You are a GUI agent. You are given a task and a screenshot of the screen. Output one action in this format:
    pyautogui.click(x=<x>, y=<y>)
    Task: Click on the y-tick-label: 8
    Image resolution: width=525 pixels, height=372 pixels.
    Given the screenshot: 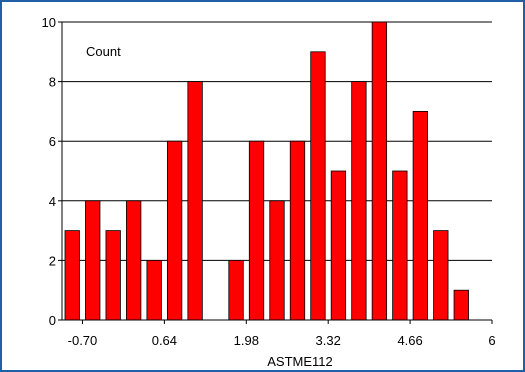 What is the action you would take?
    pyautogui.click(x=52, y=82)
    